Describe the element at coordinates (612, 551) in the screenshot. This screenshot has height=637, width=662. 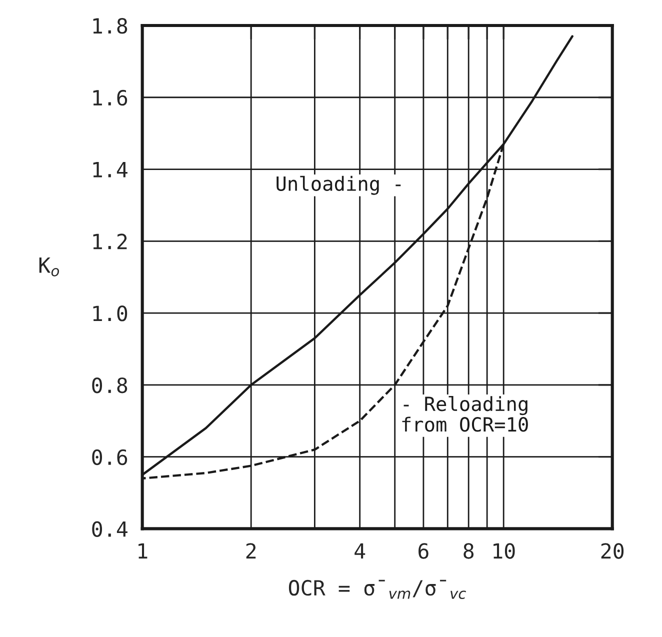
I see `x-tick-label: 20` at that location.